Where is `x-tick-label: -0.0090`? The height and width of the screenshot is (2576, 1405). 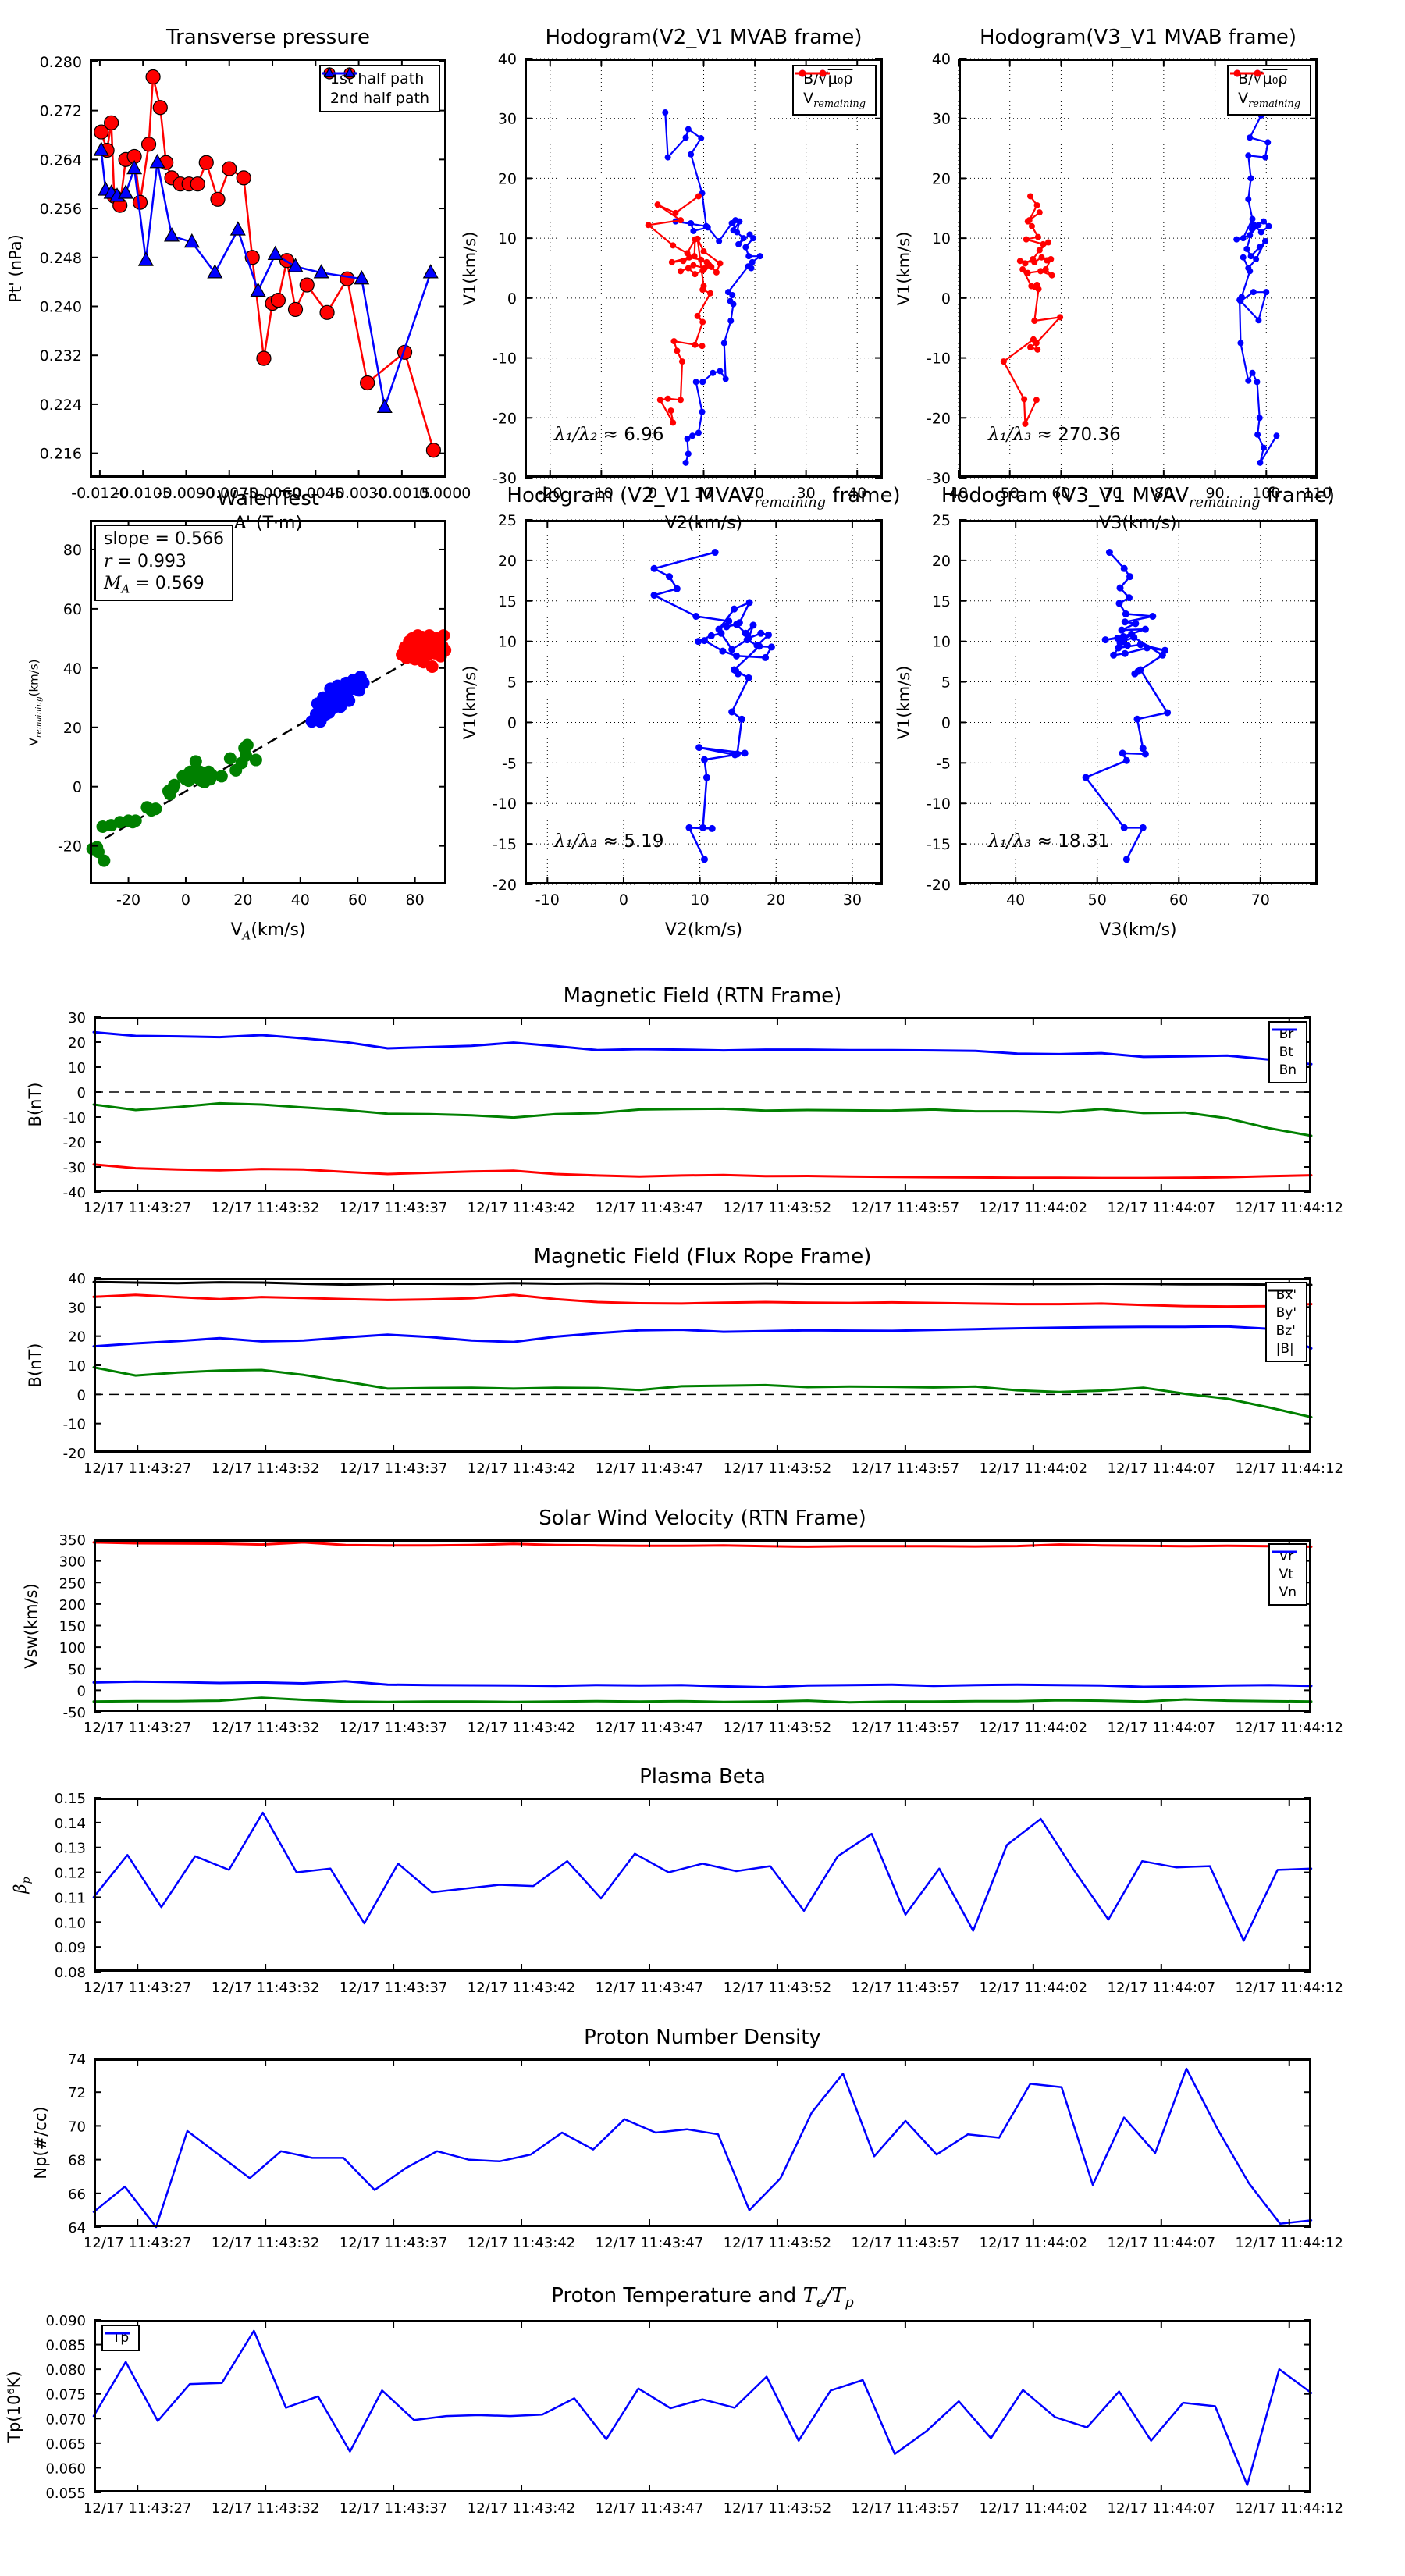 x-tick-label: -0.0090 is located at coordinates (187, 493).